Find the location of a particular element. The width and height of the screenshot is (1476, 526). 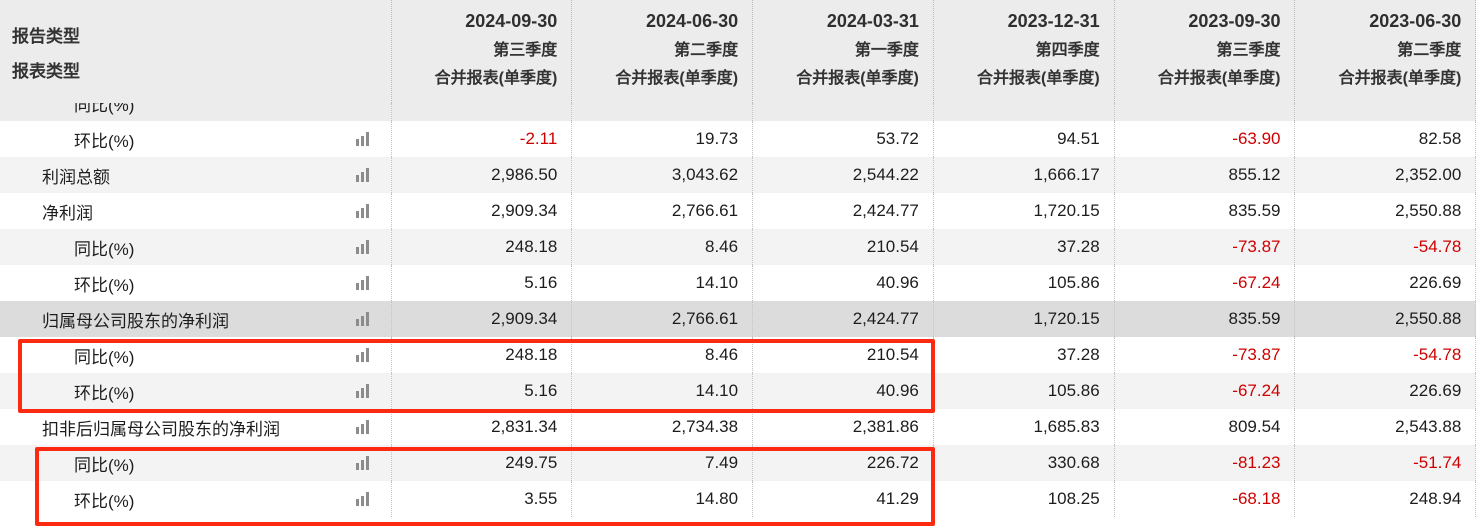

header-column-1: 2024-06-30 第二季度 合并报表(单季度) is located at coordinates (662, 51).